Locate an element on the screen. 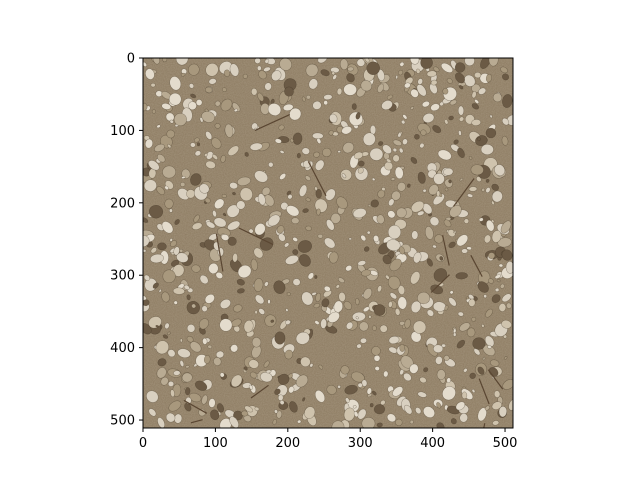  x-tick-label: 400 is located at coordinates (432, 443).